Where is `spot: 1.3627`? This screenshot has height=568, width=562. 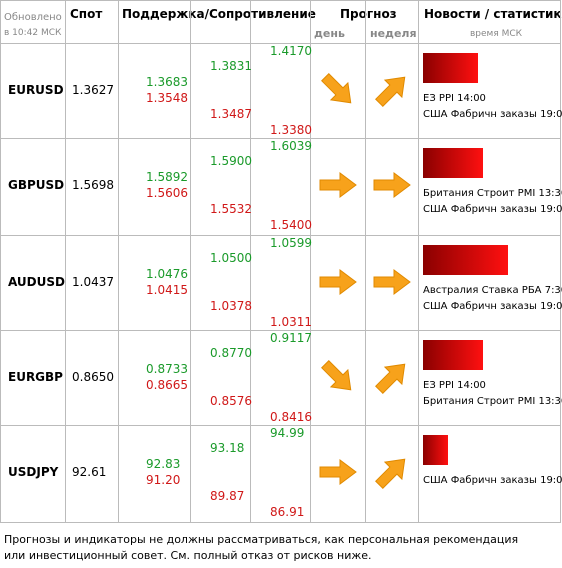 spot: 1.3627 is located at coordinates (93, 90).